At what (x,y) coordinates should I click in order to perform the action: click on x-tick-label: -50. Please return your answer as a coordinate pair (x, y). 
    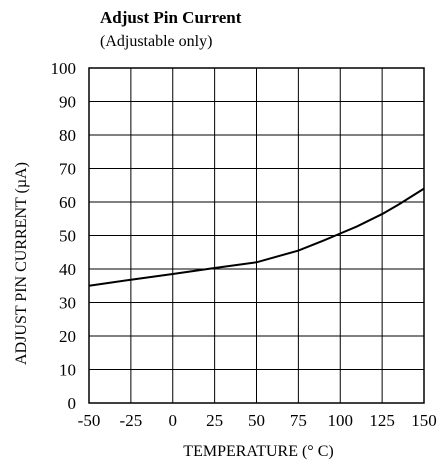
    Looking at the image, I should click on (89, 420).